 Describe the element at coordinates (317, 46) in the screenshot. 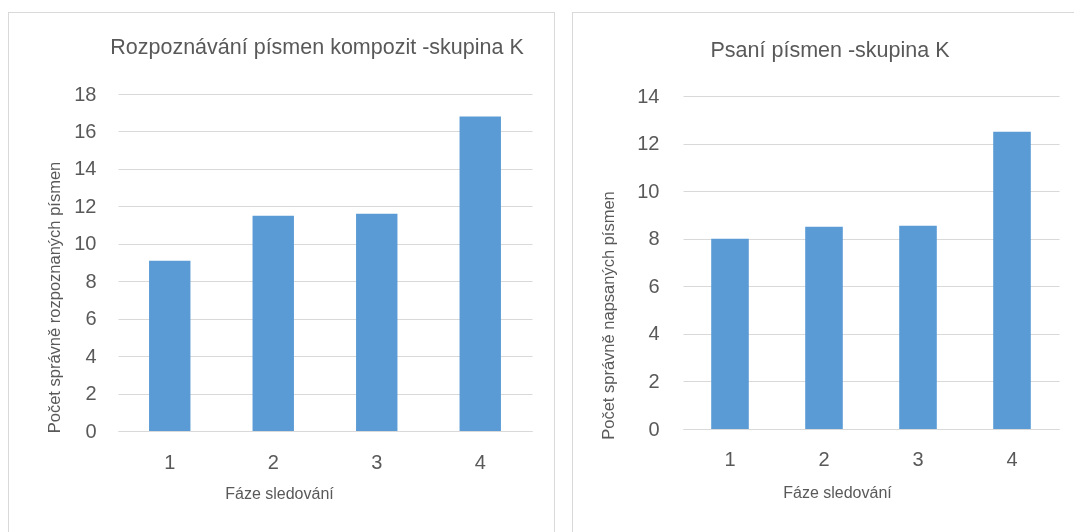

I see `chart-title: Rozpoznávání písmen kompozit -skupina K` at that location.